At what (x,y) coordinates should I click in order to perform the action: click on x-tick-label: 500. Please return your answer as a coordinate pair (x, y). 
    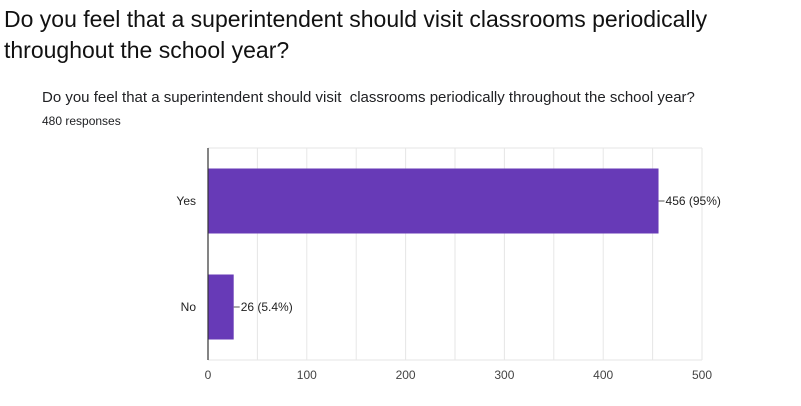
    Looking at the image, I should click on (702, 375).